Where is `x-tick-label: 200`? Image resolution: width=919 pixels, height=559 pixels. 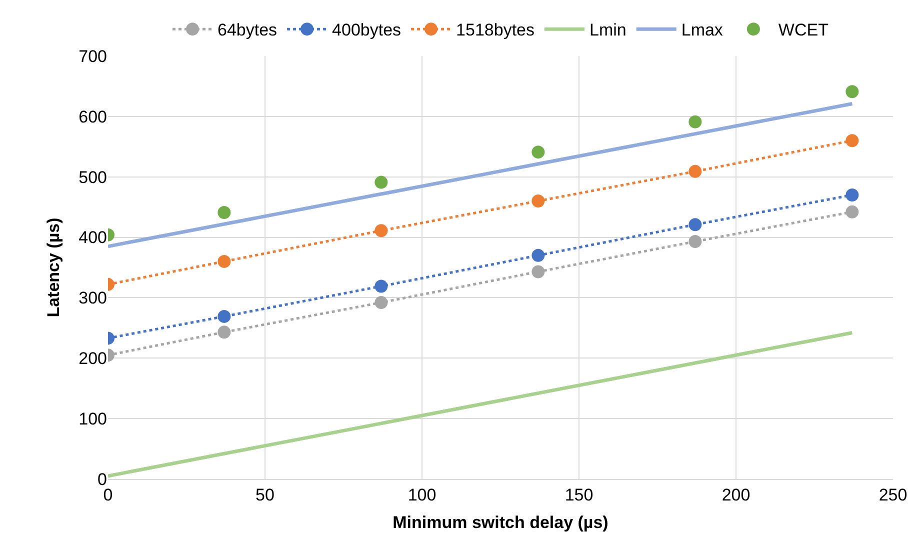
x-tick-label: 200 is located at coordinates (736, 494).